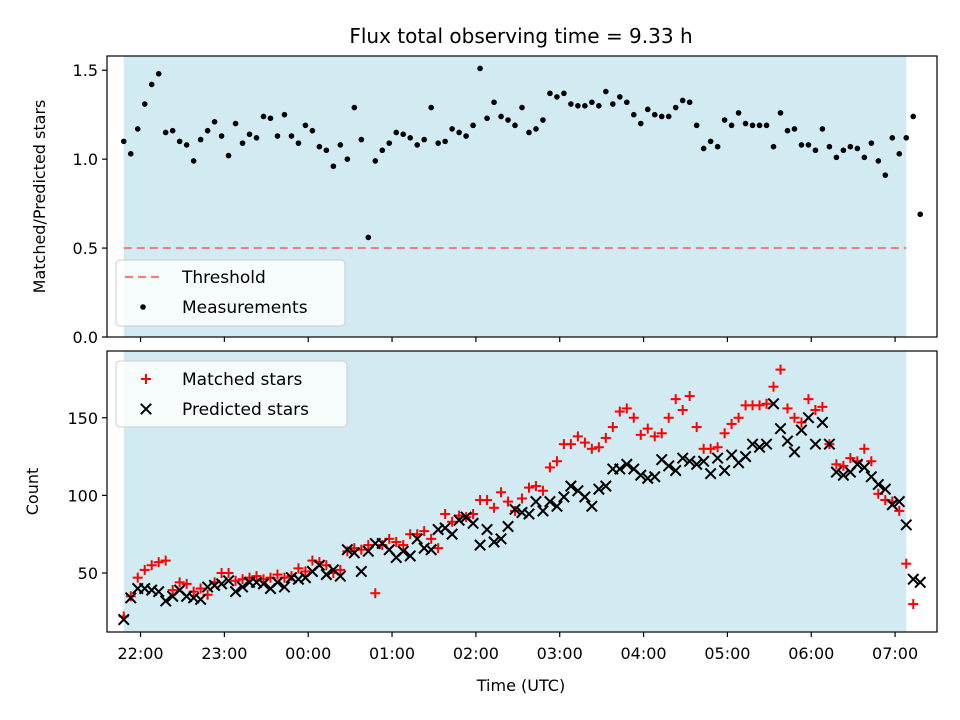  Describe the element at coordinates (230, 293) in the screenshot. I see `legend-box` at that location.